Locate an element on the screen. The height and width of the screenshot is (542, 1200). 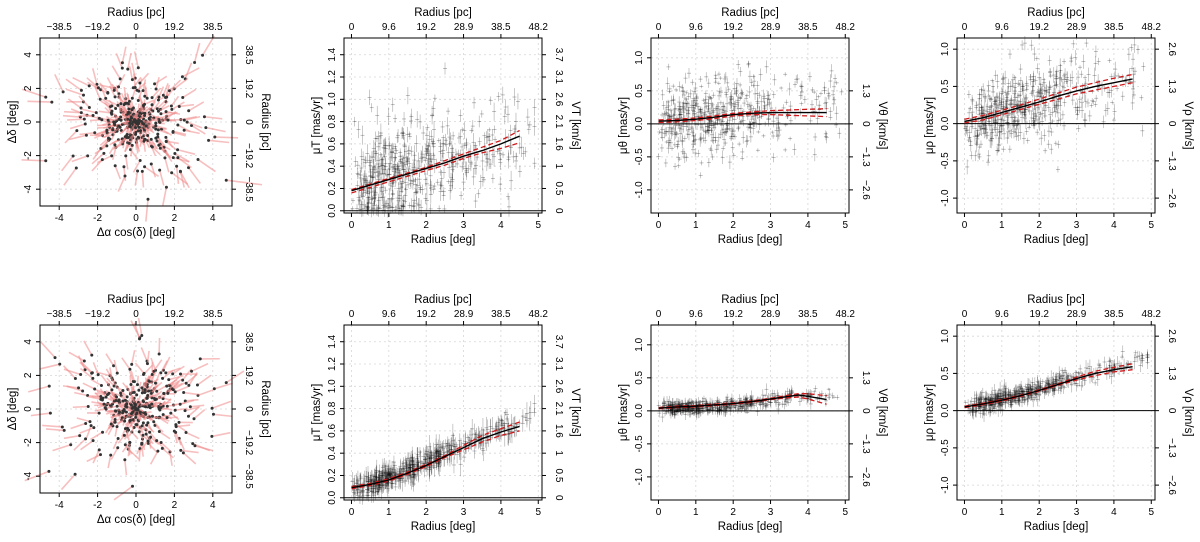
top-tick-label: 38.5 is located at coordinates (213, 314).